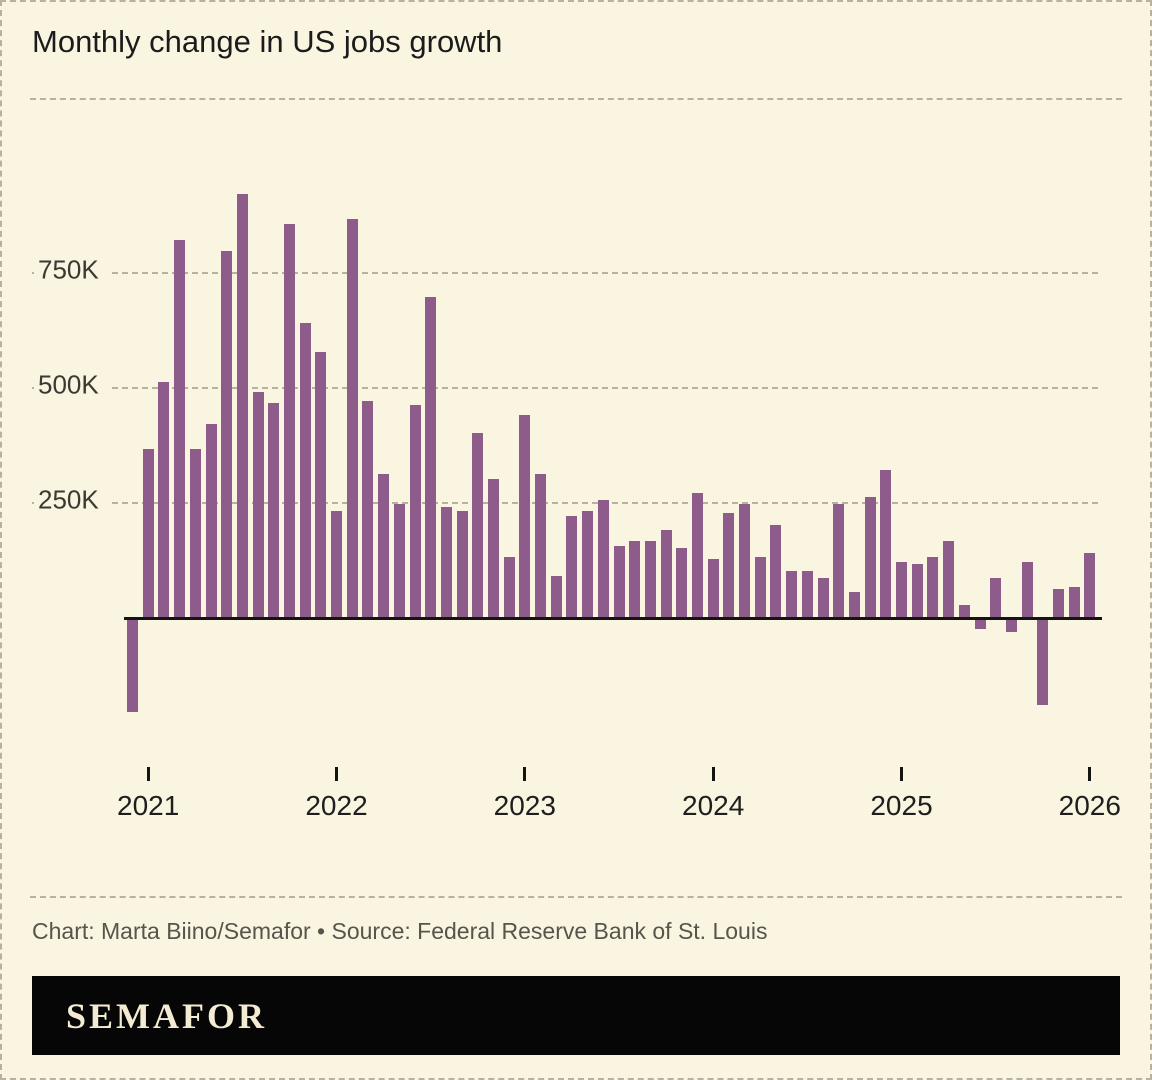  I want to click on gridline-250K, so click(565, 503).